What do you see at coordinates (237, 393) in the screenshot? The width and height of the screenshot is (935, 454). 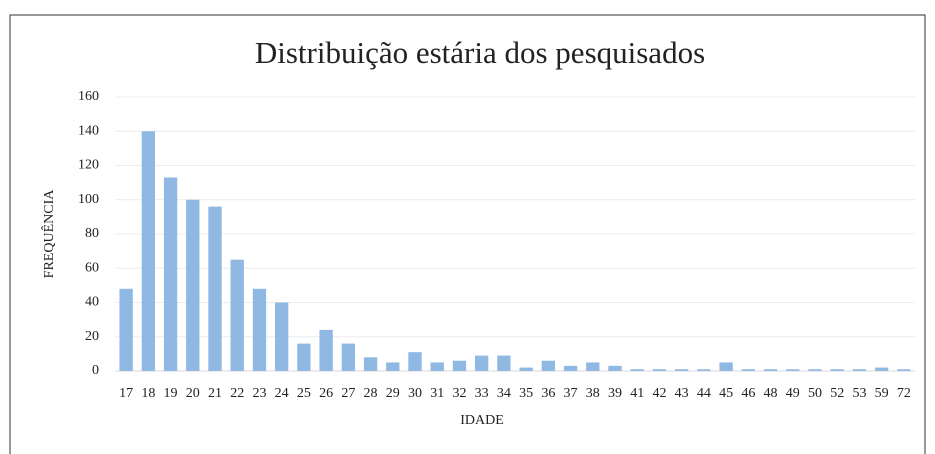 I see `x-tick-label: 22` at bounding box center [237, 393].